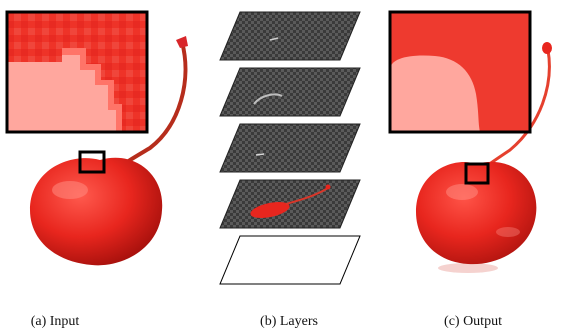 This screenshot has width=573, height=335. I want to click on cherry-reflection, so click(508, 232).